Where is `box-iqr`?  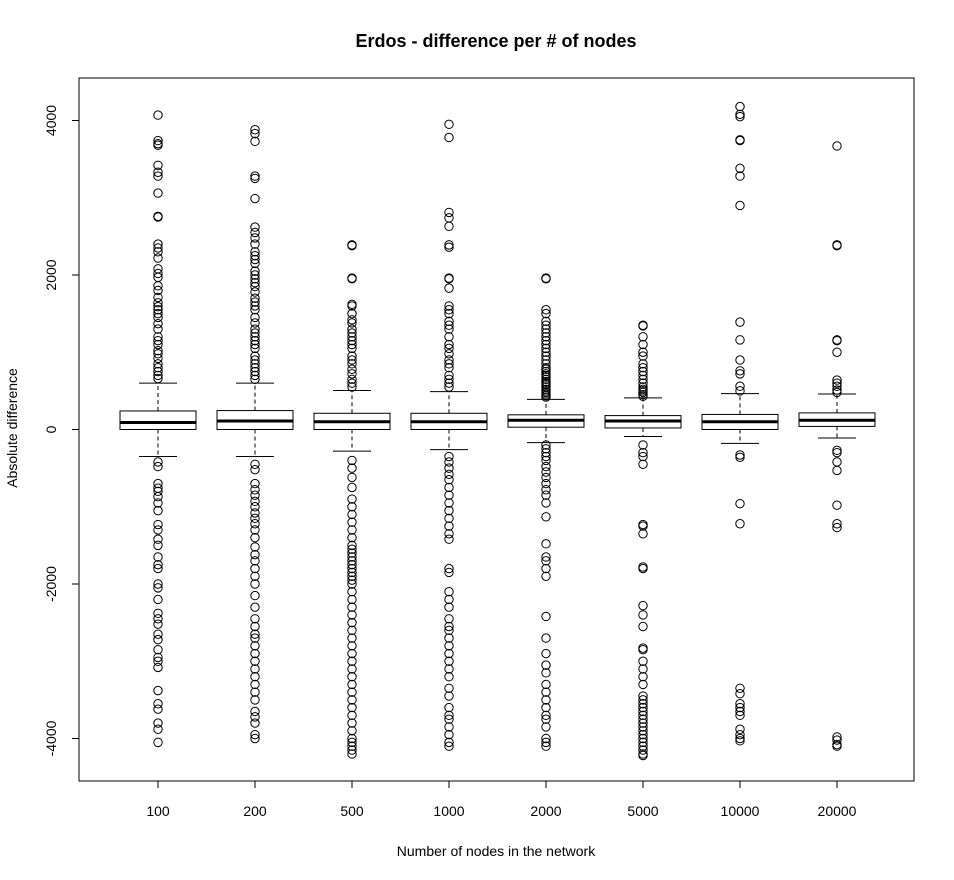
box-iqr is located at coordinates (158, 420).